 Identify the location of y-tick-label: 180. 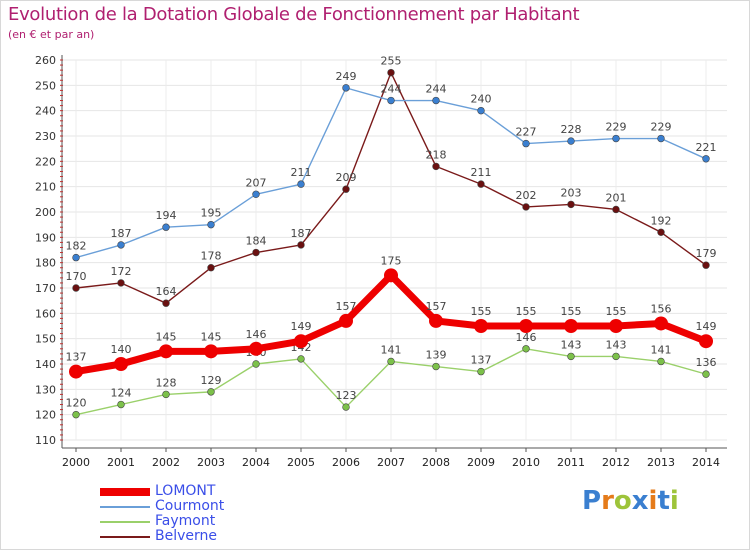
(45, 263).